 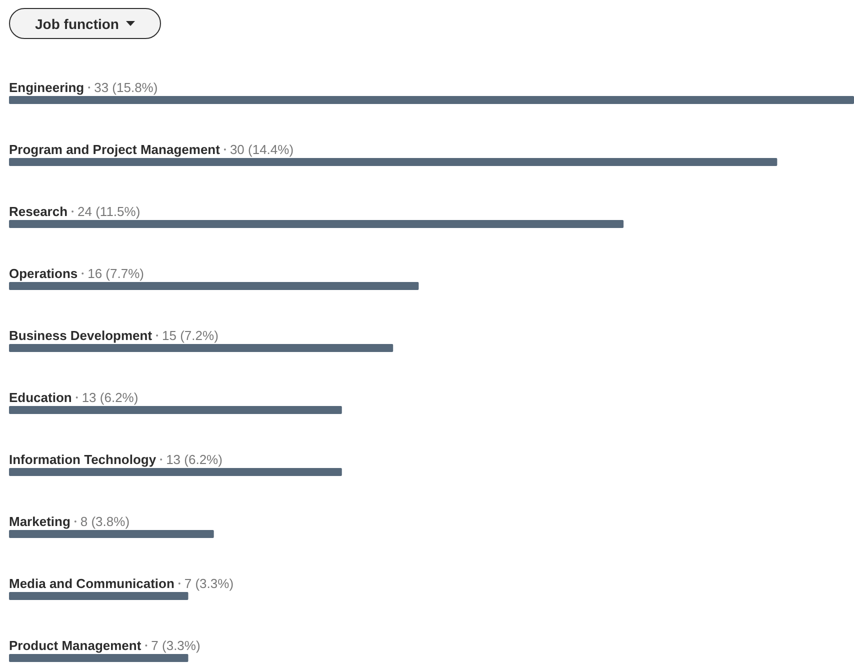 I want to click on y-tick-label: Information Technology, so click(x=83, y=459).